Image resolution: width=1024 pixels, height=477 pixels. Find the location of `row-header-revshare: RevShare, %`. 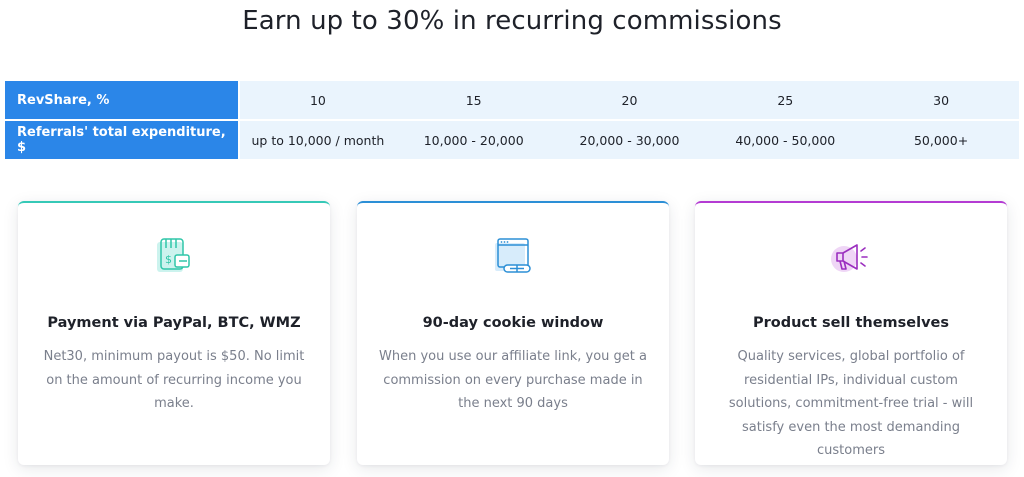

row-header-revshare: RevShare, % is located at coordinates (121, 100).